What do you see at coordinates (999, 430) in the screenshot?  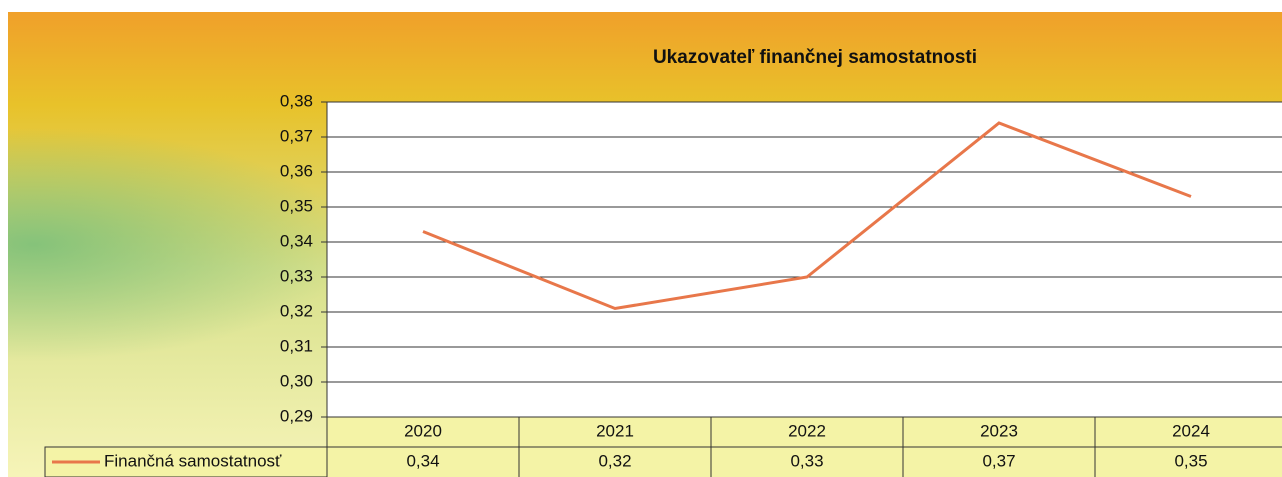 I see `x-tick-label: 2023` at bounding box center [999, 430].